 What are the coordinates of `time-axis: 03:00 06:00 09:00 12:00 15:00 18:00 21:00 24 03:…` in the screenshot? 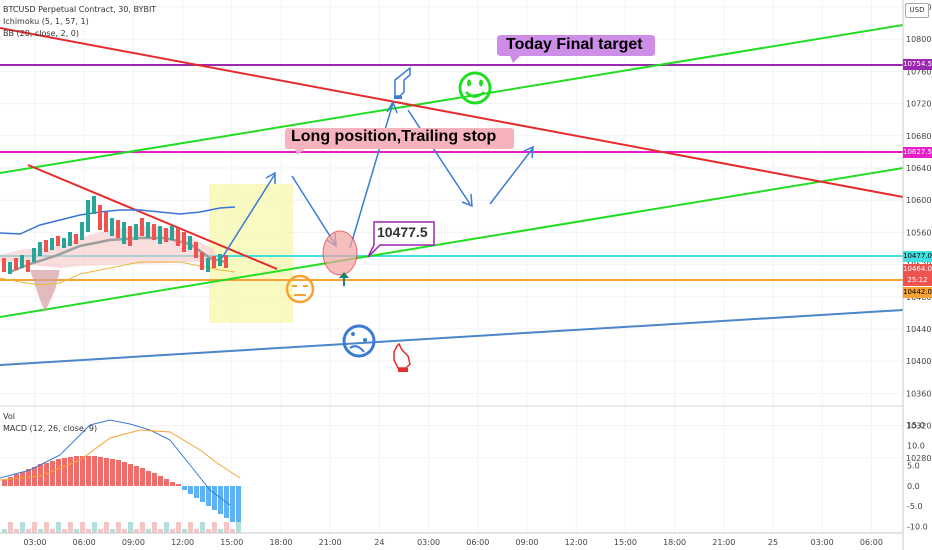 It's located at (452, 542).